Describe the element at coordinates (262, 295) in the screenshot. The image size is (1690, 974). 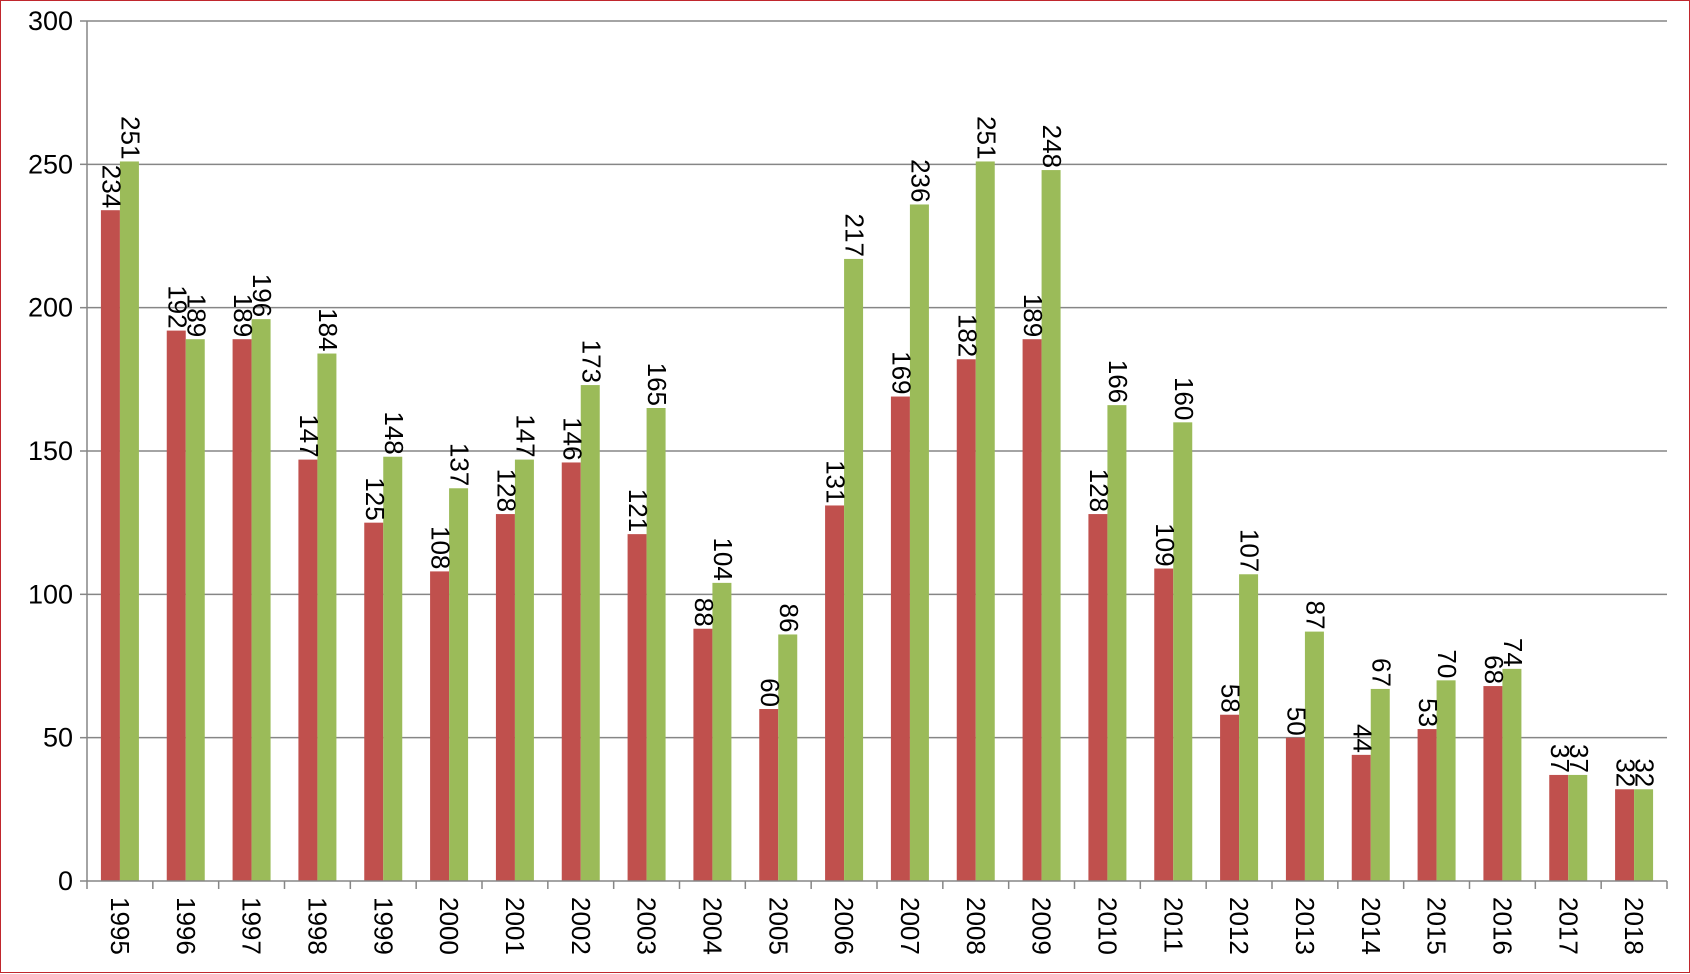
I see `data-label: 196` at that location.